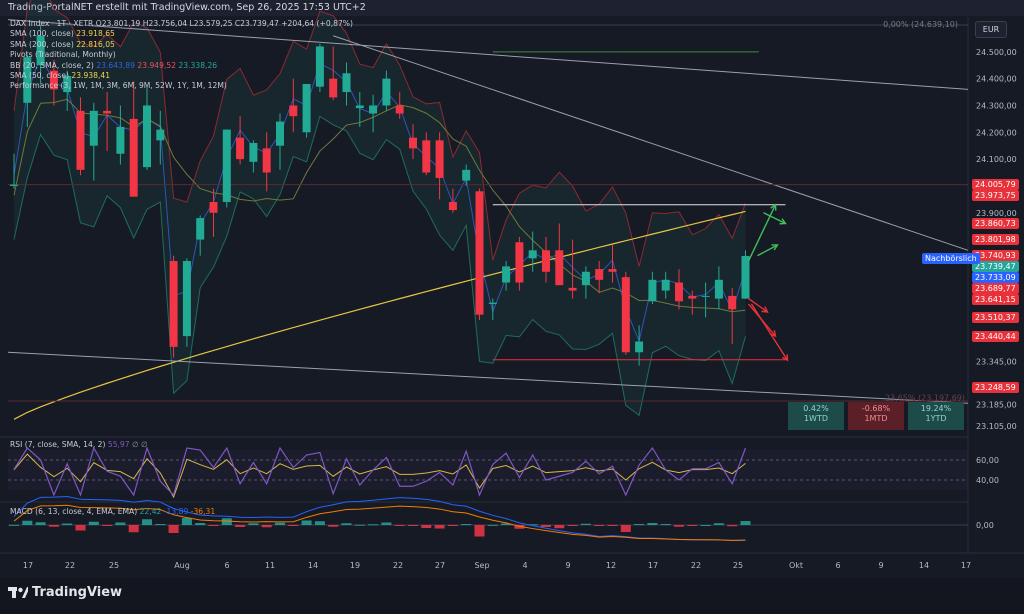  Describe the element at coordinates (991, 29) in the screenshot. I see `currency-button: EUR` at that location.